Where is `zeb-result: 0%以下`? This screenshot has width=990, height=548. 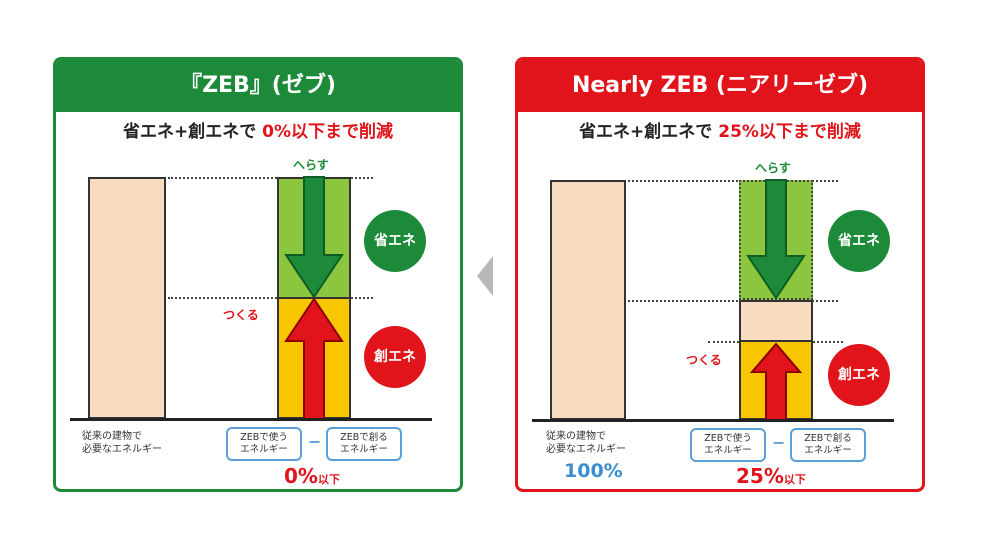 zeb-result: 0%以下 is located at coordinates (312, 476).